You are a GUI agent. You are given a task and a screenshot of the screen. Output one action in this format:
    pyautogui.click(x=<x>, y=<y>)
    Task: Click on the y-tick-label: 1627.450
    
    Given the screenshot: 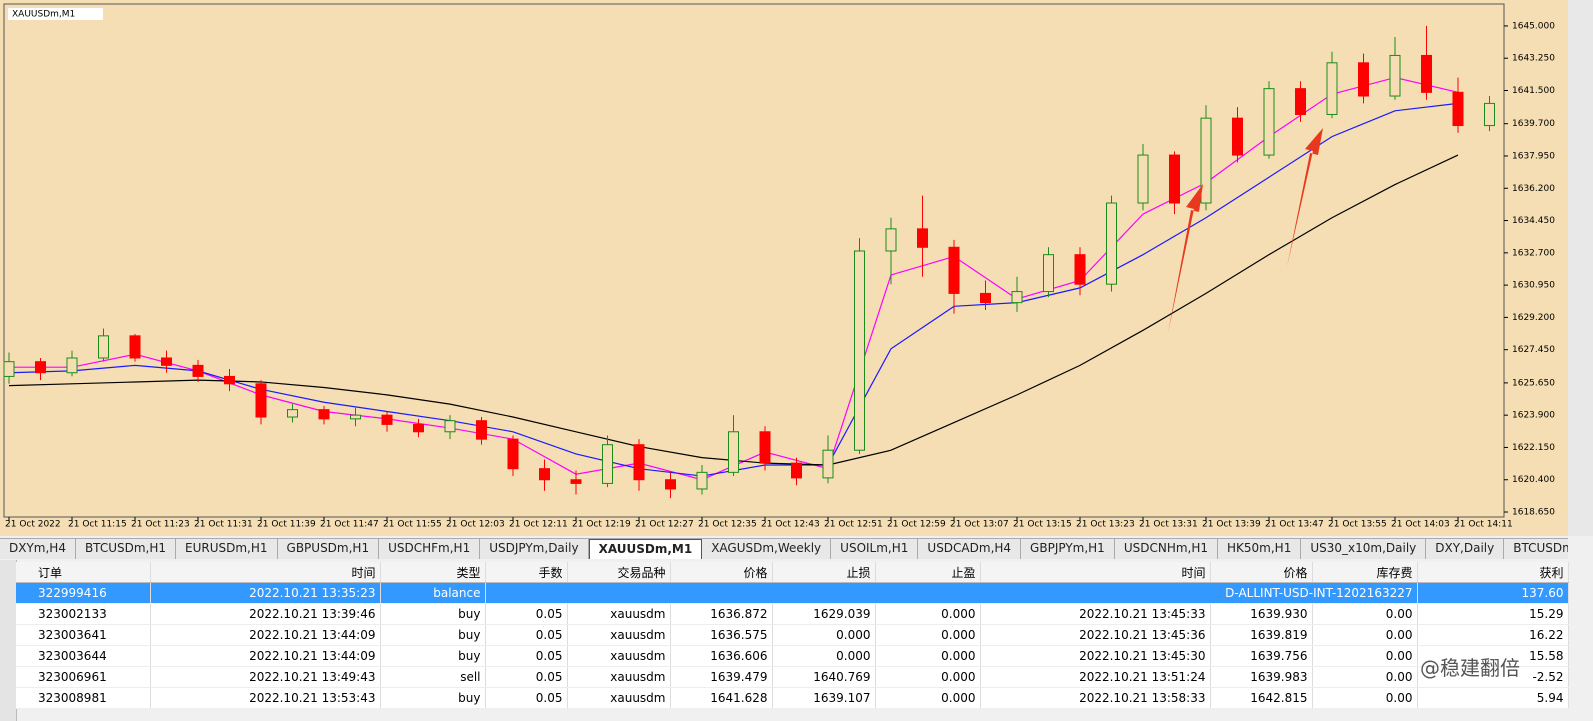 What is the action you would take?
    pyautogui.click(x=1533, y=350)
    